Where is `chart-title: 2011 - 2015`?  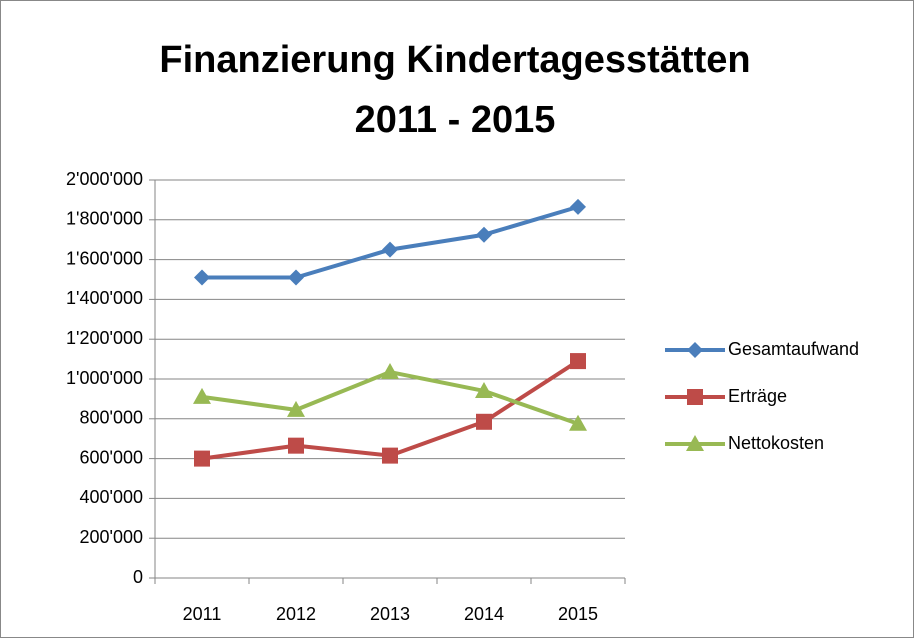
chart-title: 2011 - 2015 is located at coordinates (455, 120).